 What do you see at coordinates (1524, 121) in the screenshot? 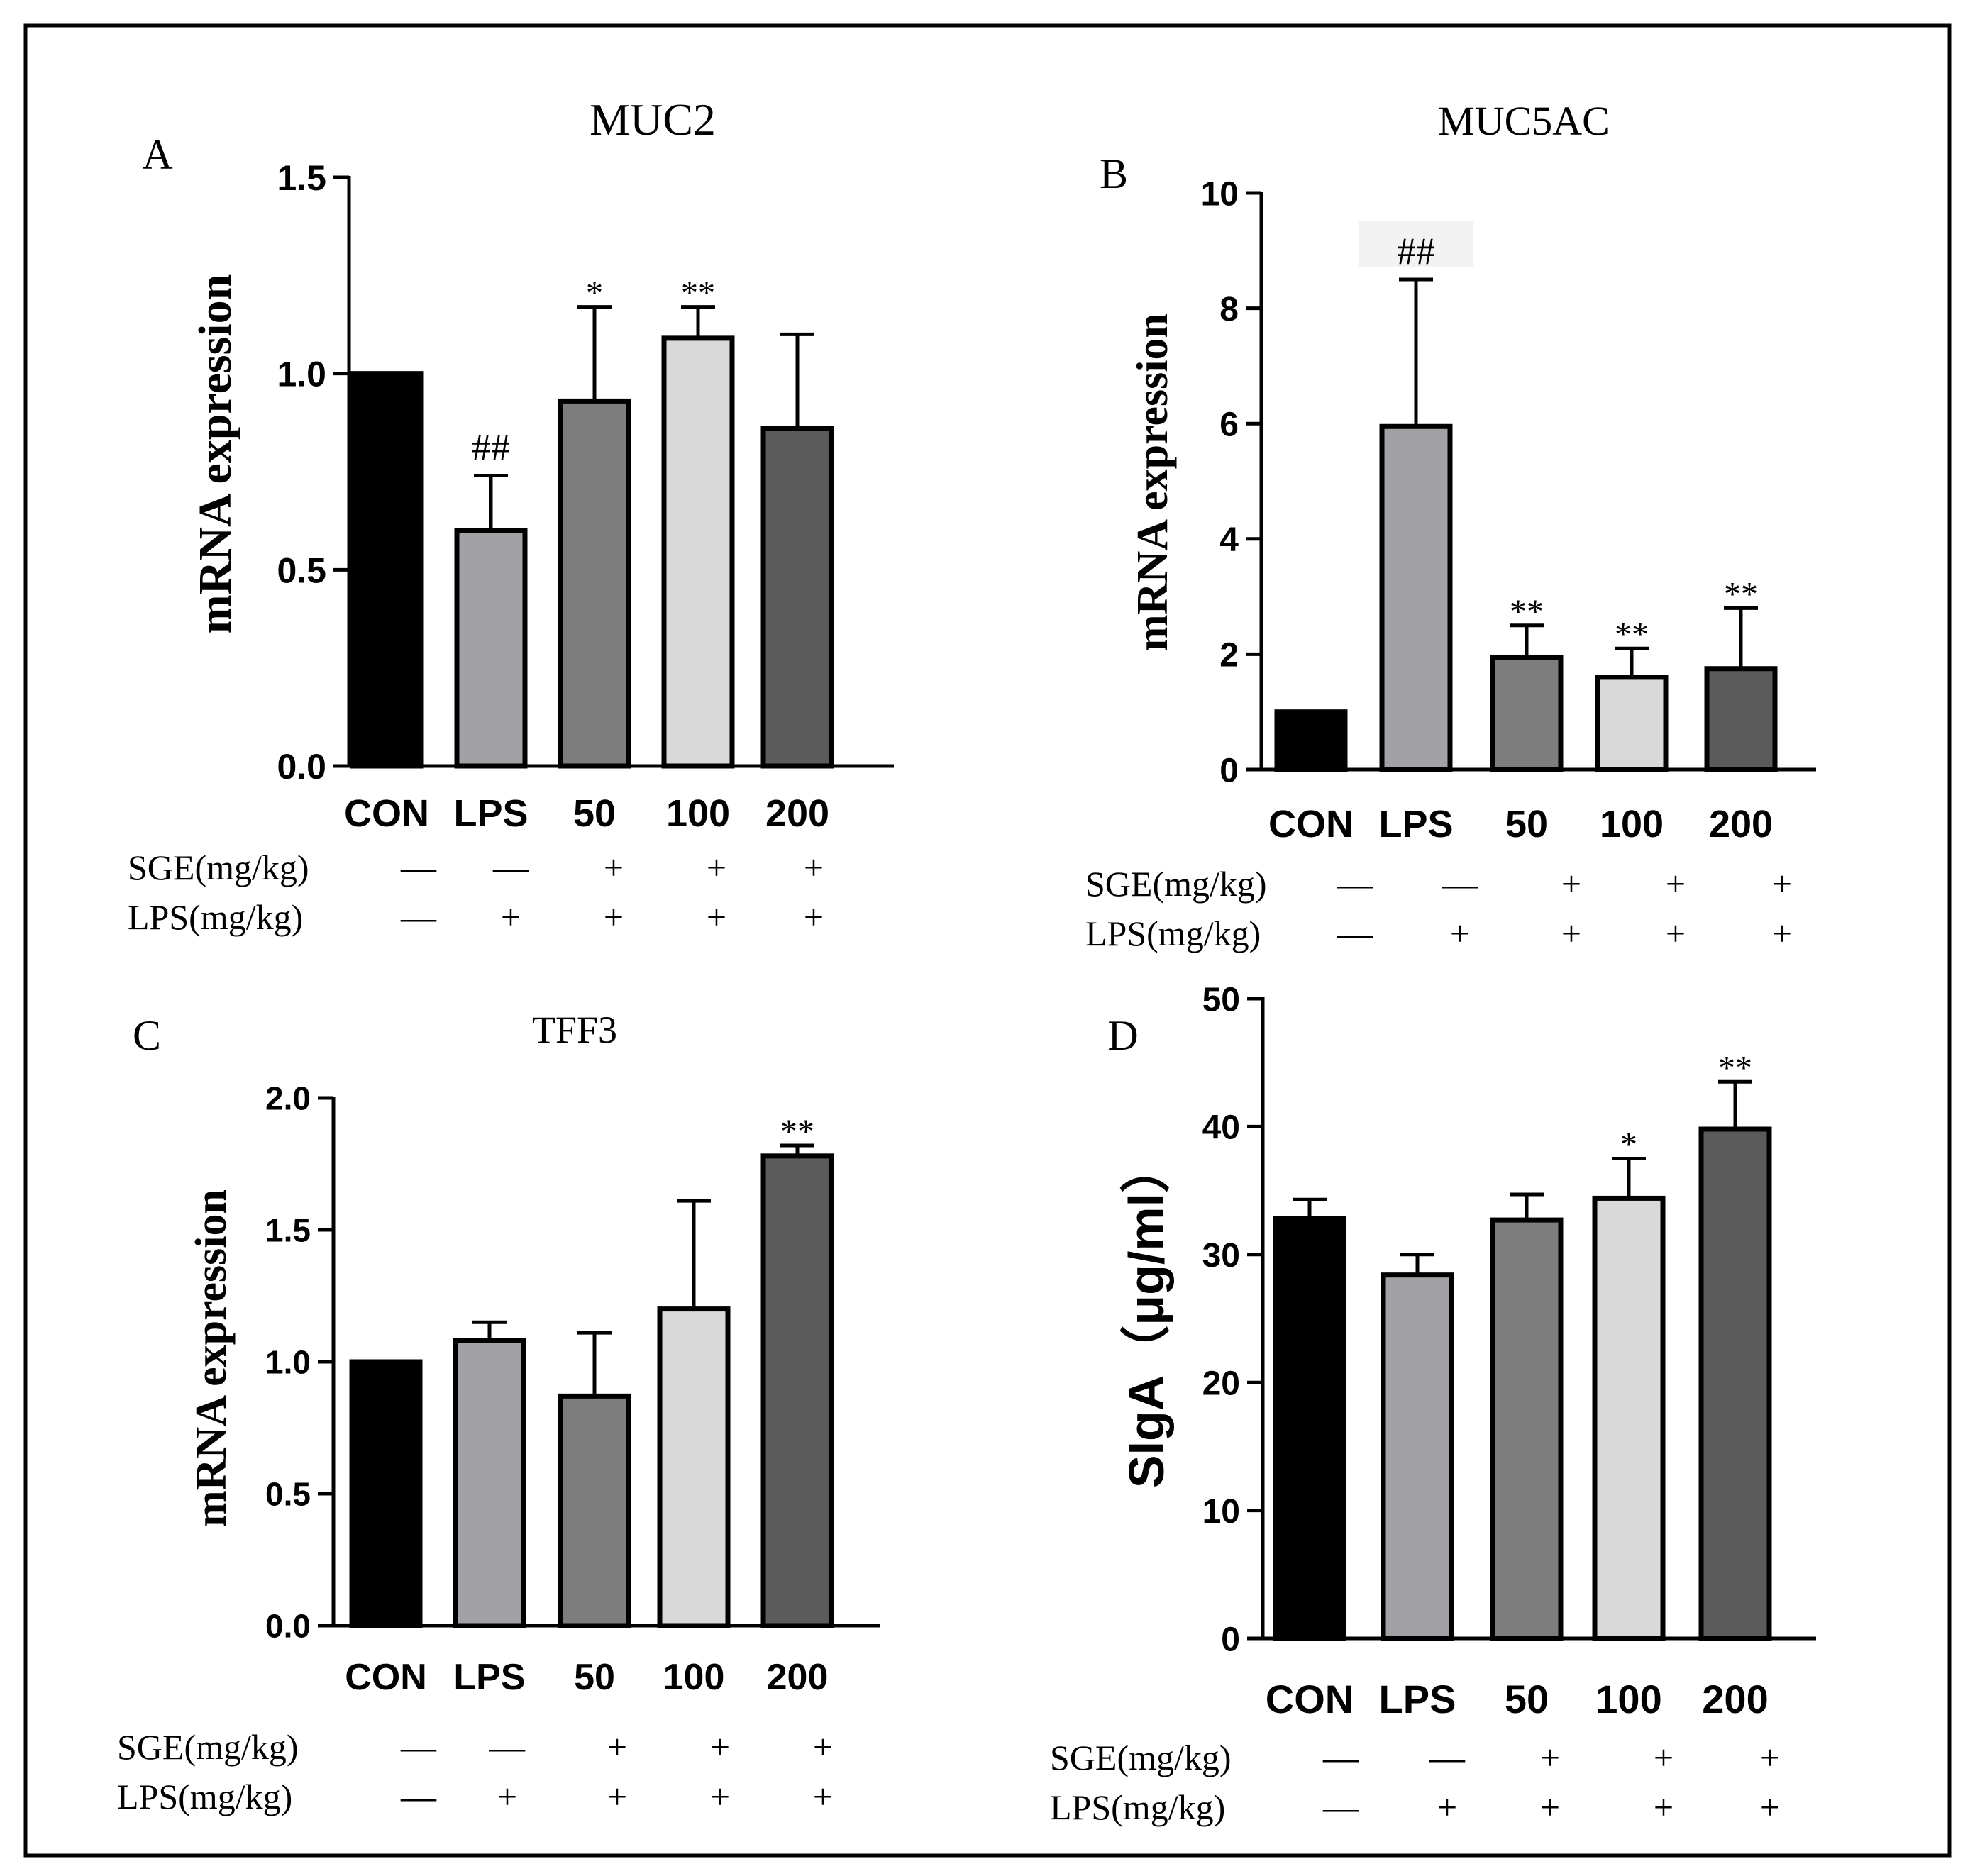
I see `chart-title: MUC5AC` at bounding box center [1524, 121].